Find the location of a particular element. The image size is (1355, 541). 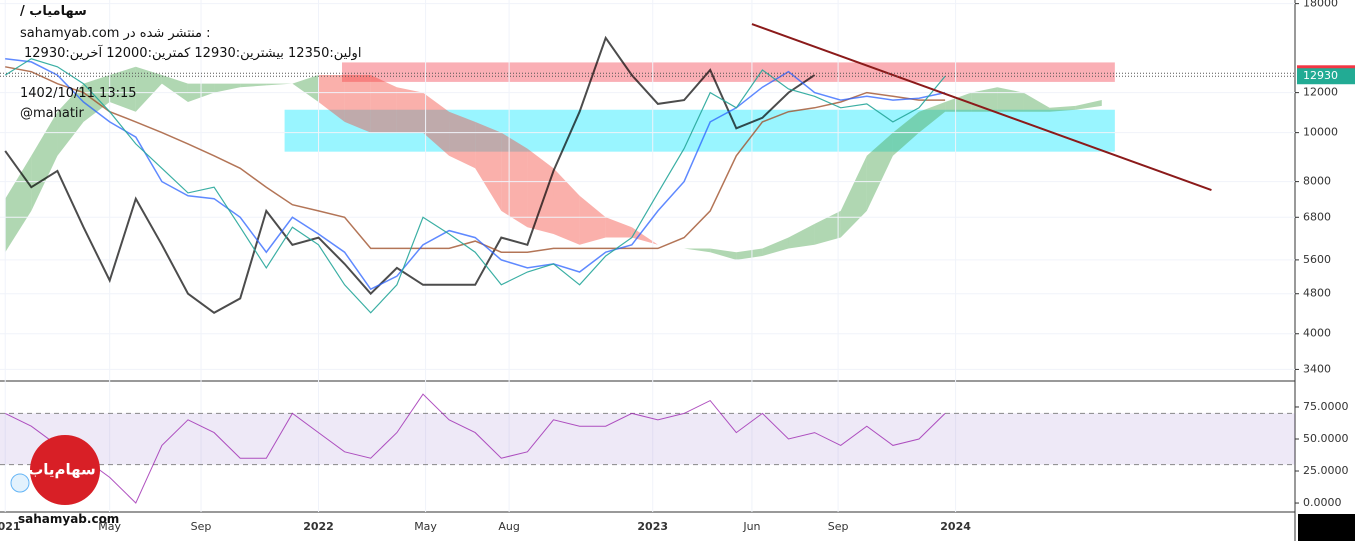

series-line is located at coordinates (475, 448).